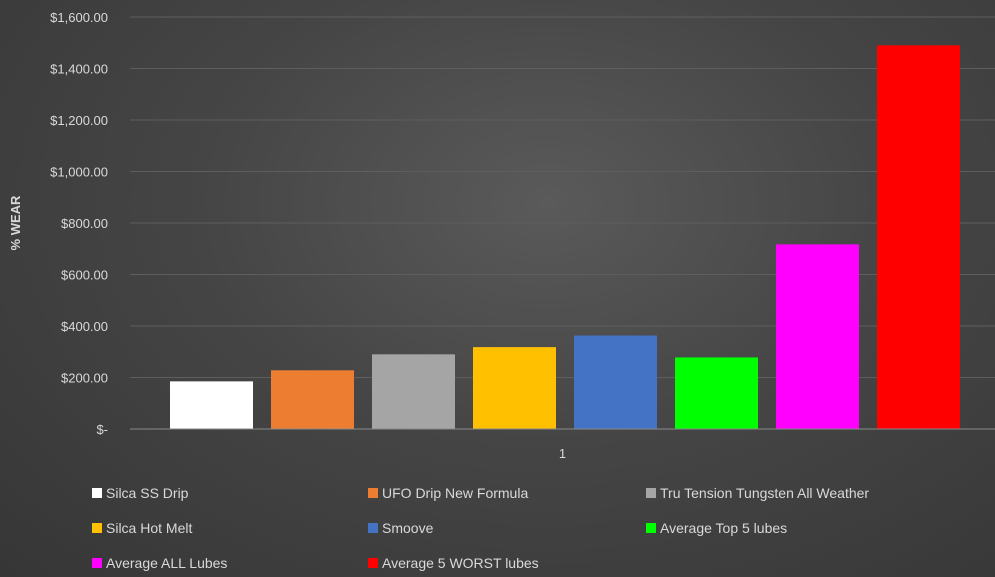  I want to click on legend-item: Silca Hot Melt, so click(142, 528).